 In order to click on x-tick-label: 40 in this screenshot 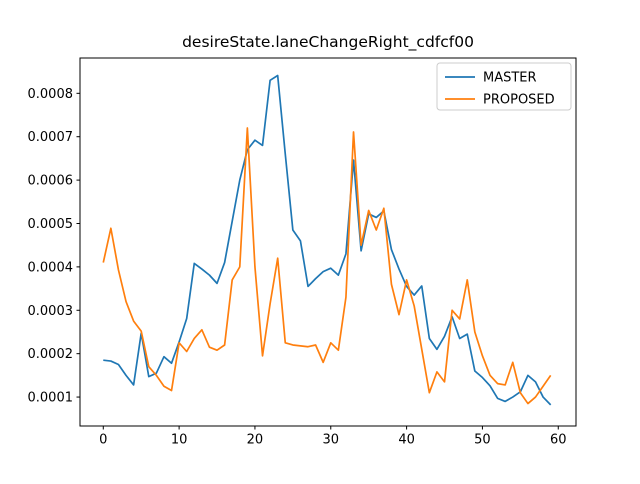, I will do `click(406, 440)`.